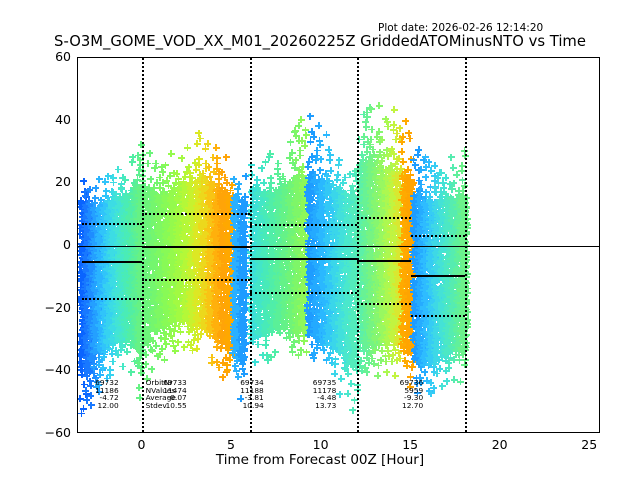 This screenshot has width=640, height=480. What do you see at coordinates (231, 444) in the screenshot?
I see `x-tick-label: 5` at bounding box center [231, 444].